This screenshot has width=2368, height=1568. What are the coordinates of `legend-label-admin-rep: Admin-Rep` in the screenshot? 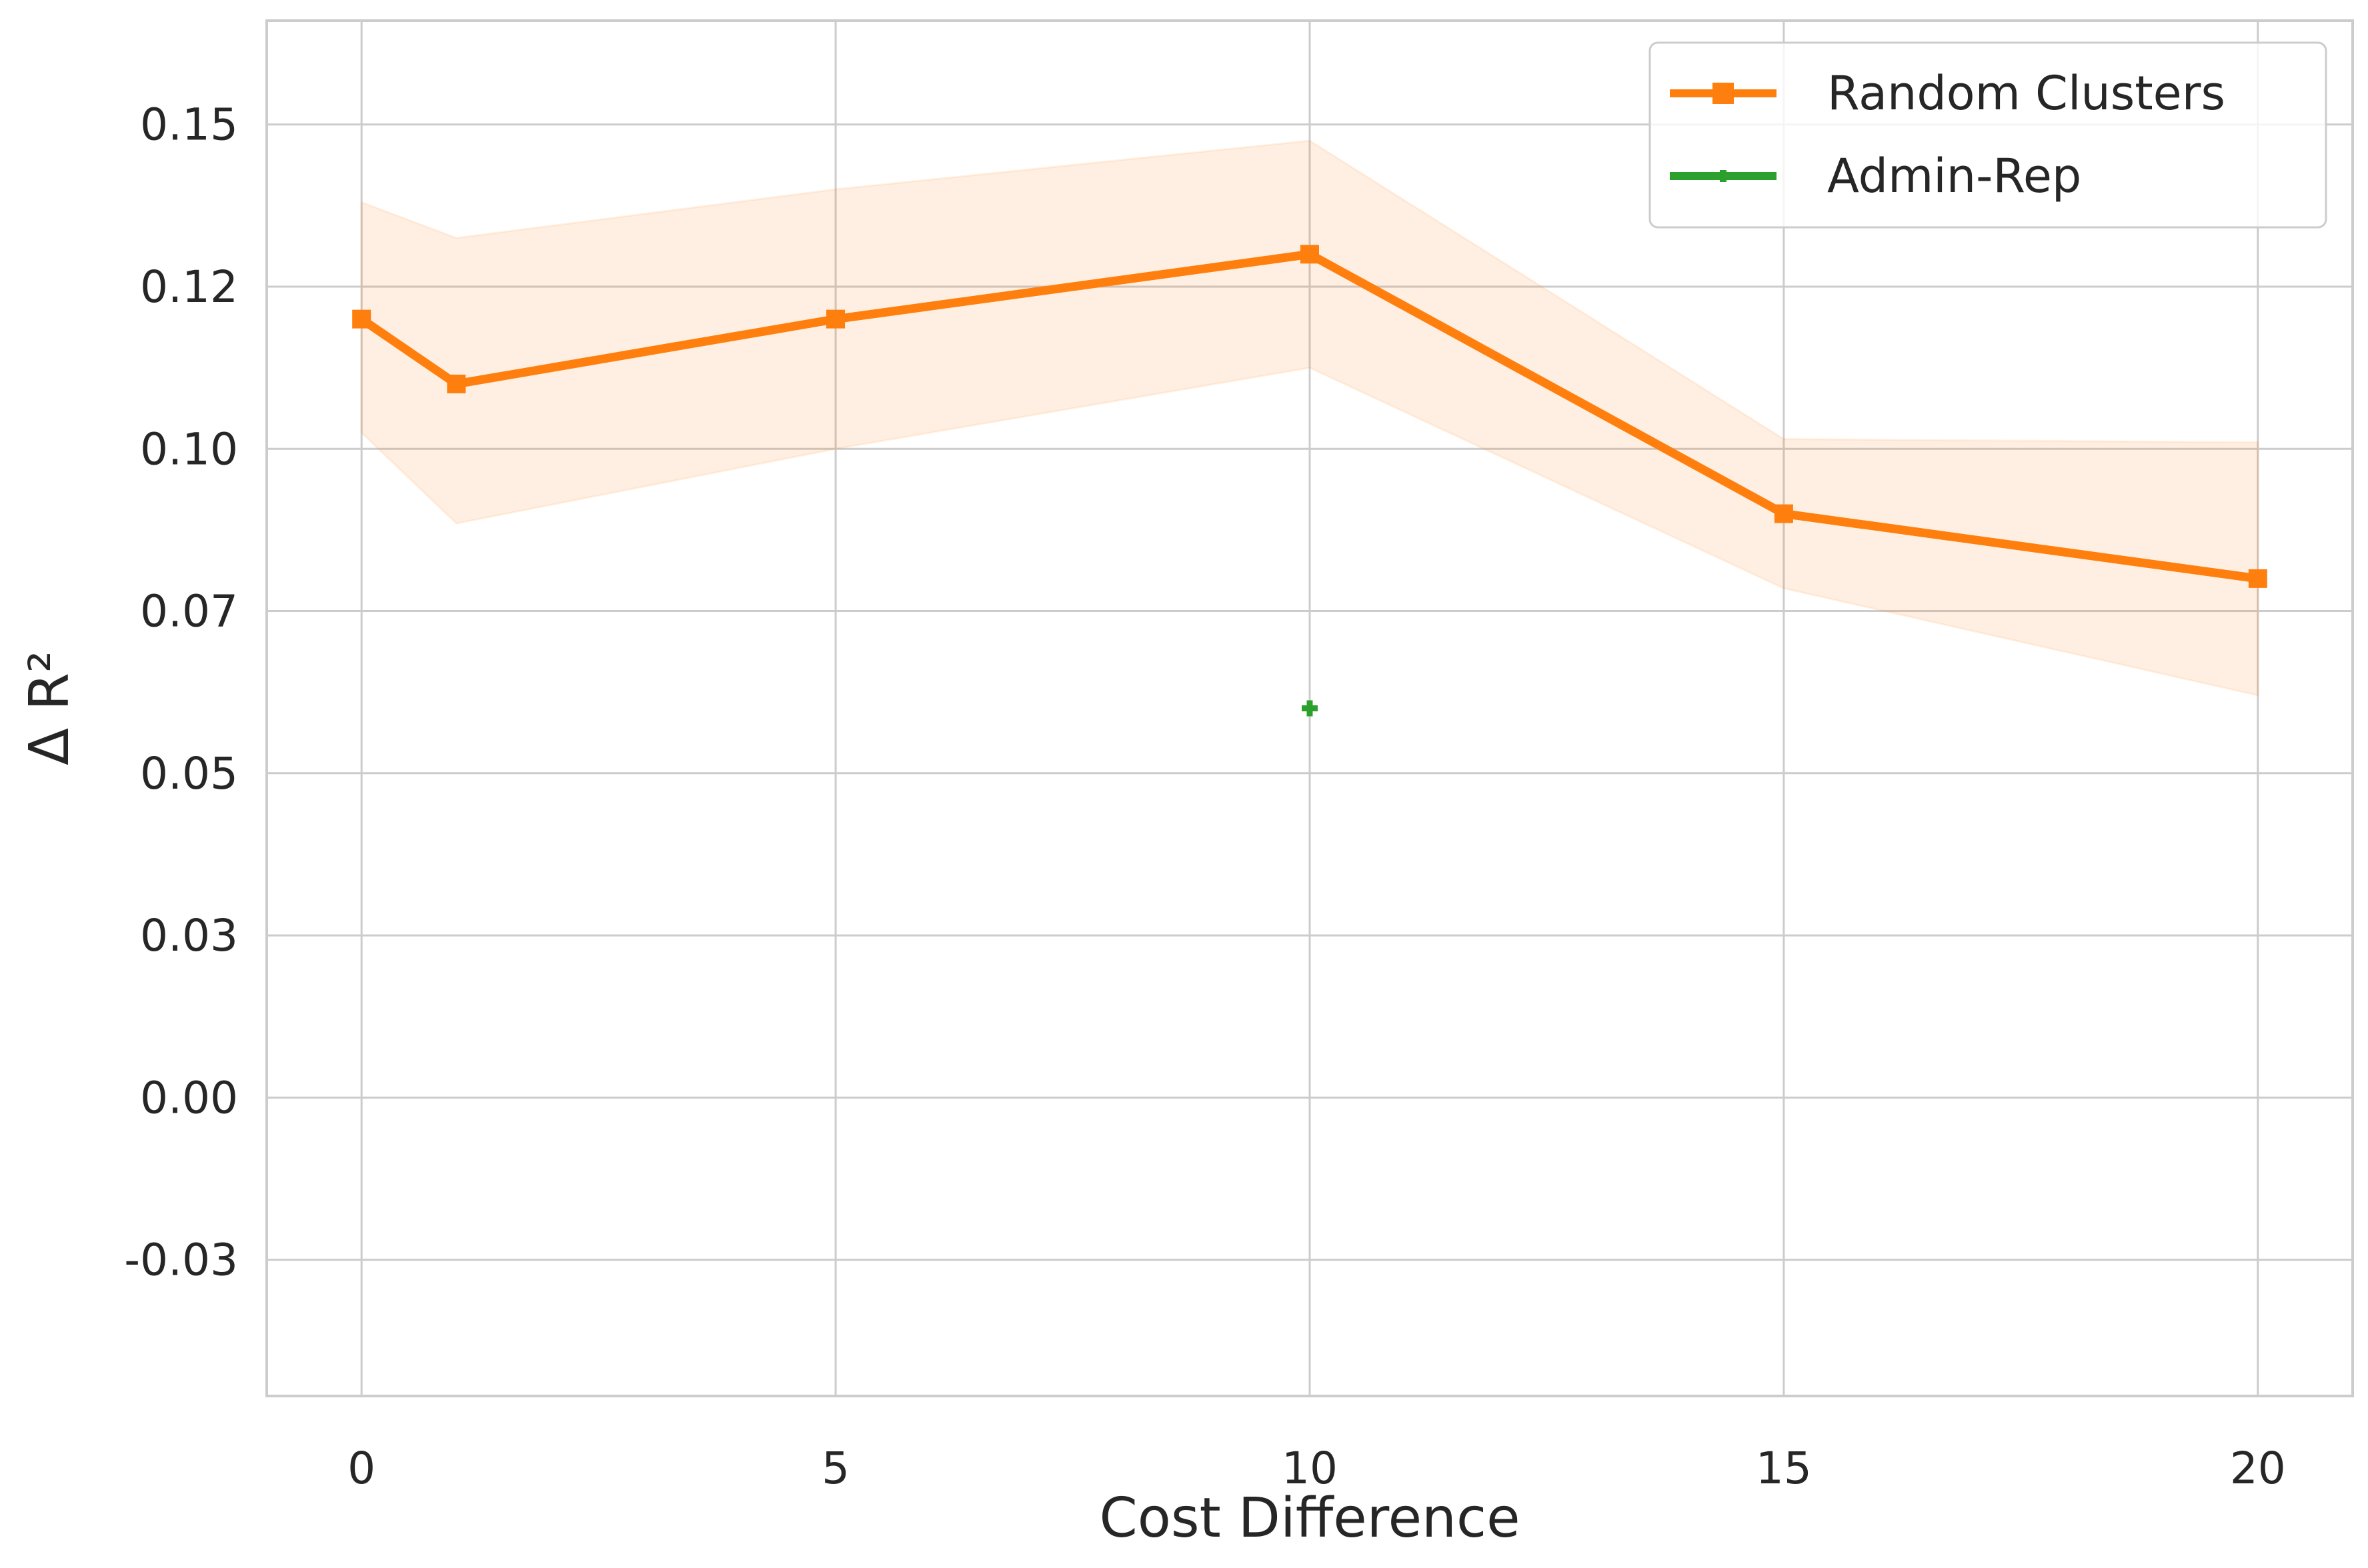 It's located at (1954, 176).